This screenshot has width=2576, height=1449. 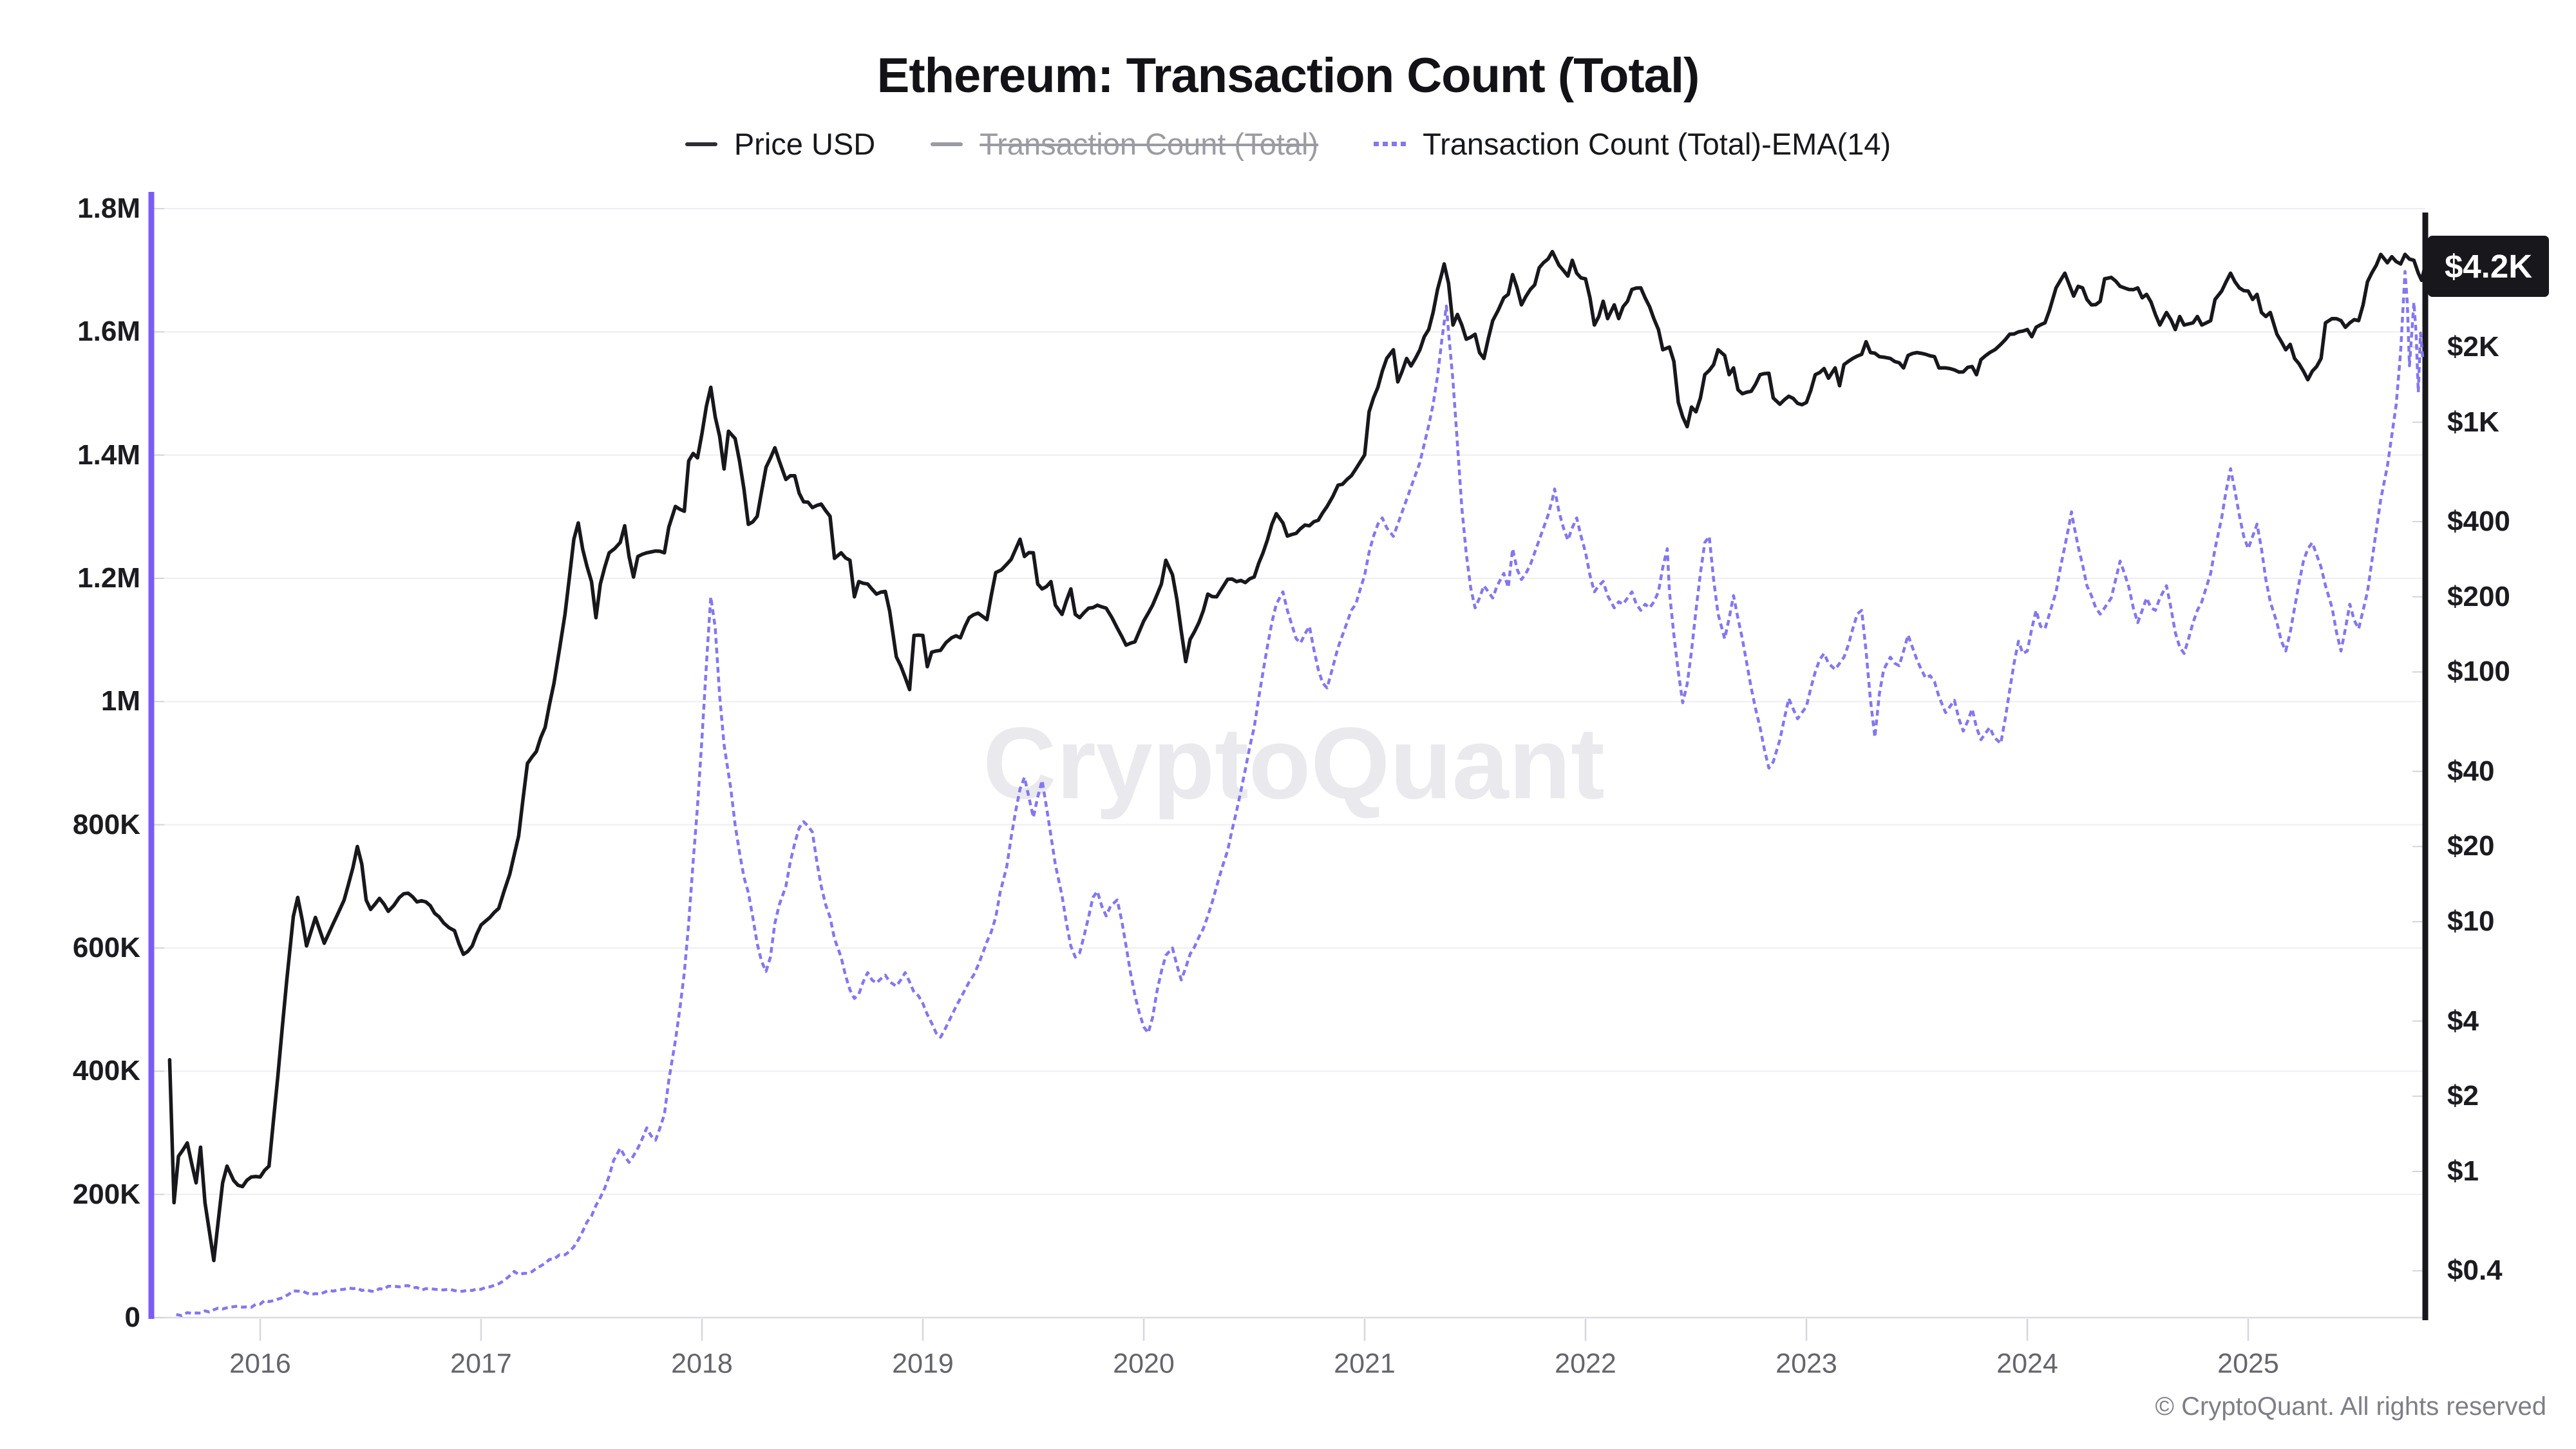 I want to click on legend-item-transaction-count: Transaction Count (Total), so click(x=1125, y=144).